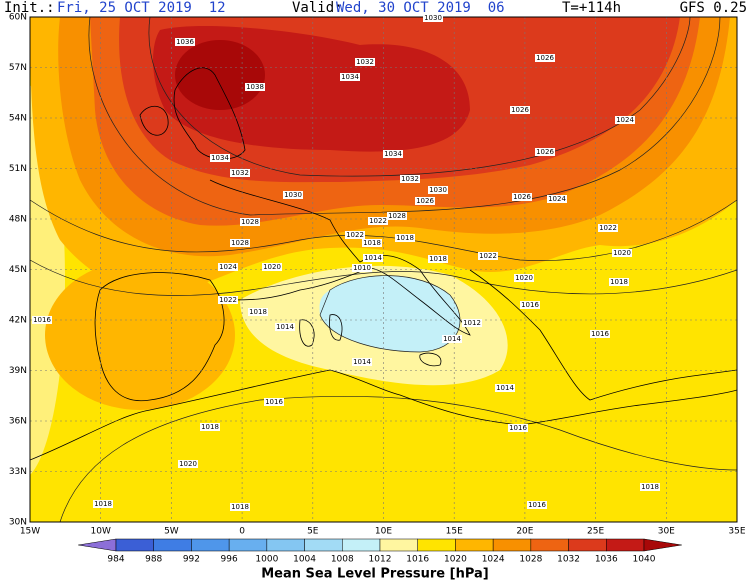 The width and height of the screenshot is (751, 580). What do you see at coordinates (18, 68) in the screenshot?
I see `lat-tick-label: 57N` at bounding box center [18, 68].